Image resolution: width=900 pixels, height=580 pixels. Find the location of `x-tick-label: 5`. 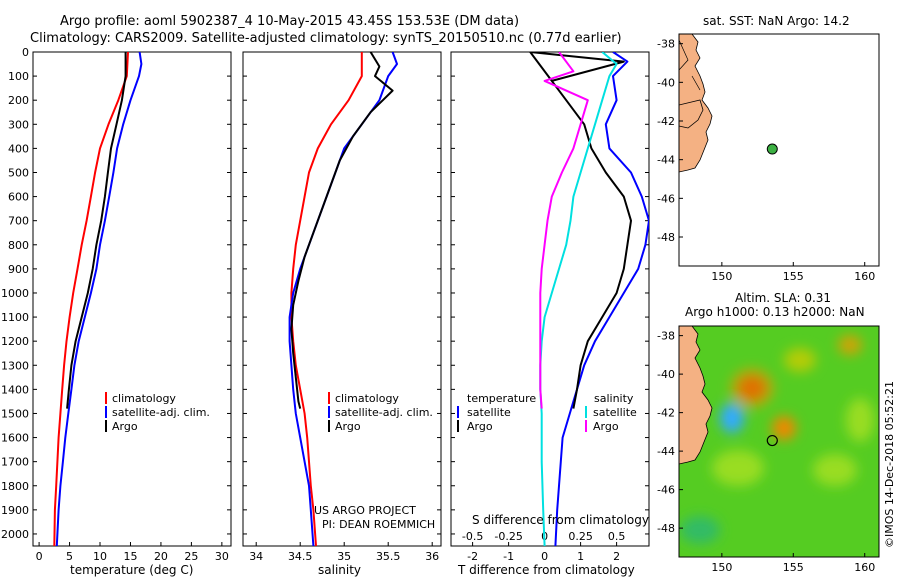

x-tick-label: 5 is located at coordinates (69, 556).